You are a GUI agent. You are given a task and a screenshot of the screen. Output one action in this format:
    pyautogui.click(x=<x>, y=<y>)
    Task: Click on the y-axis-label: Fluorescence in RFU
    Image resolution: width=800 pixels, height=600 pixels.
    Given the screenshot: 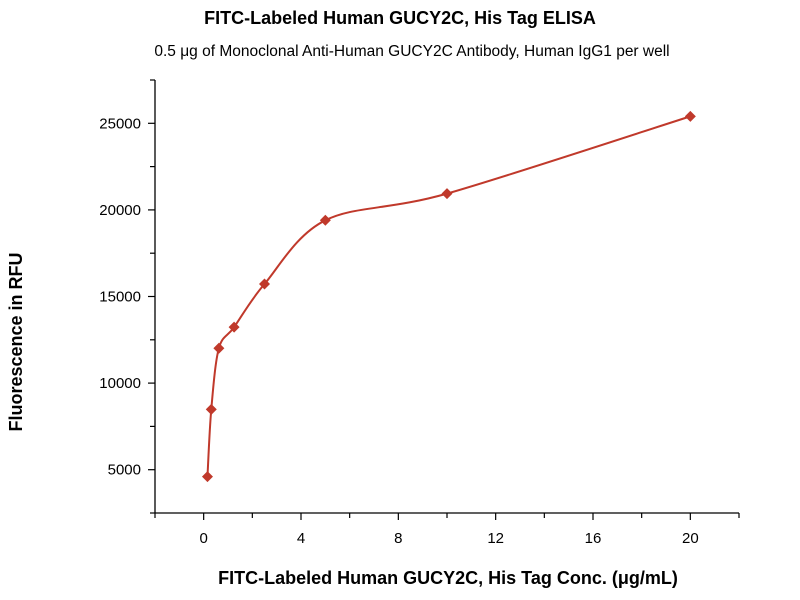 What is the action you would take?
    pyautogui.click(x=16, y=341)
    